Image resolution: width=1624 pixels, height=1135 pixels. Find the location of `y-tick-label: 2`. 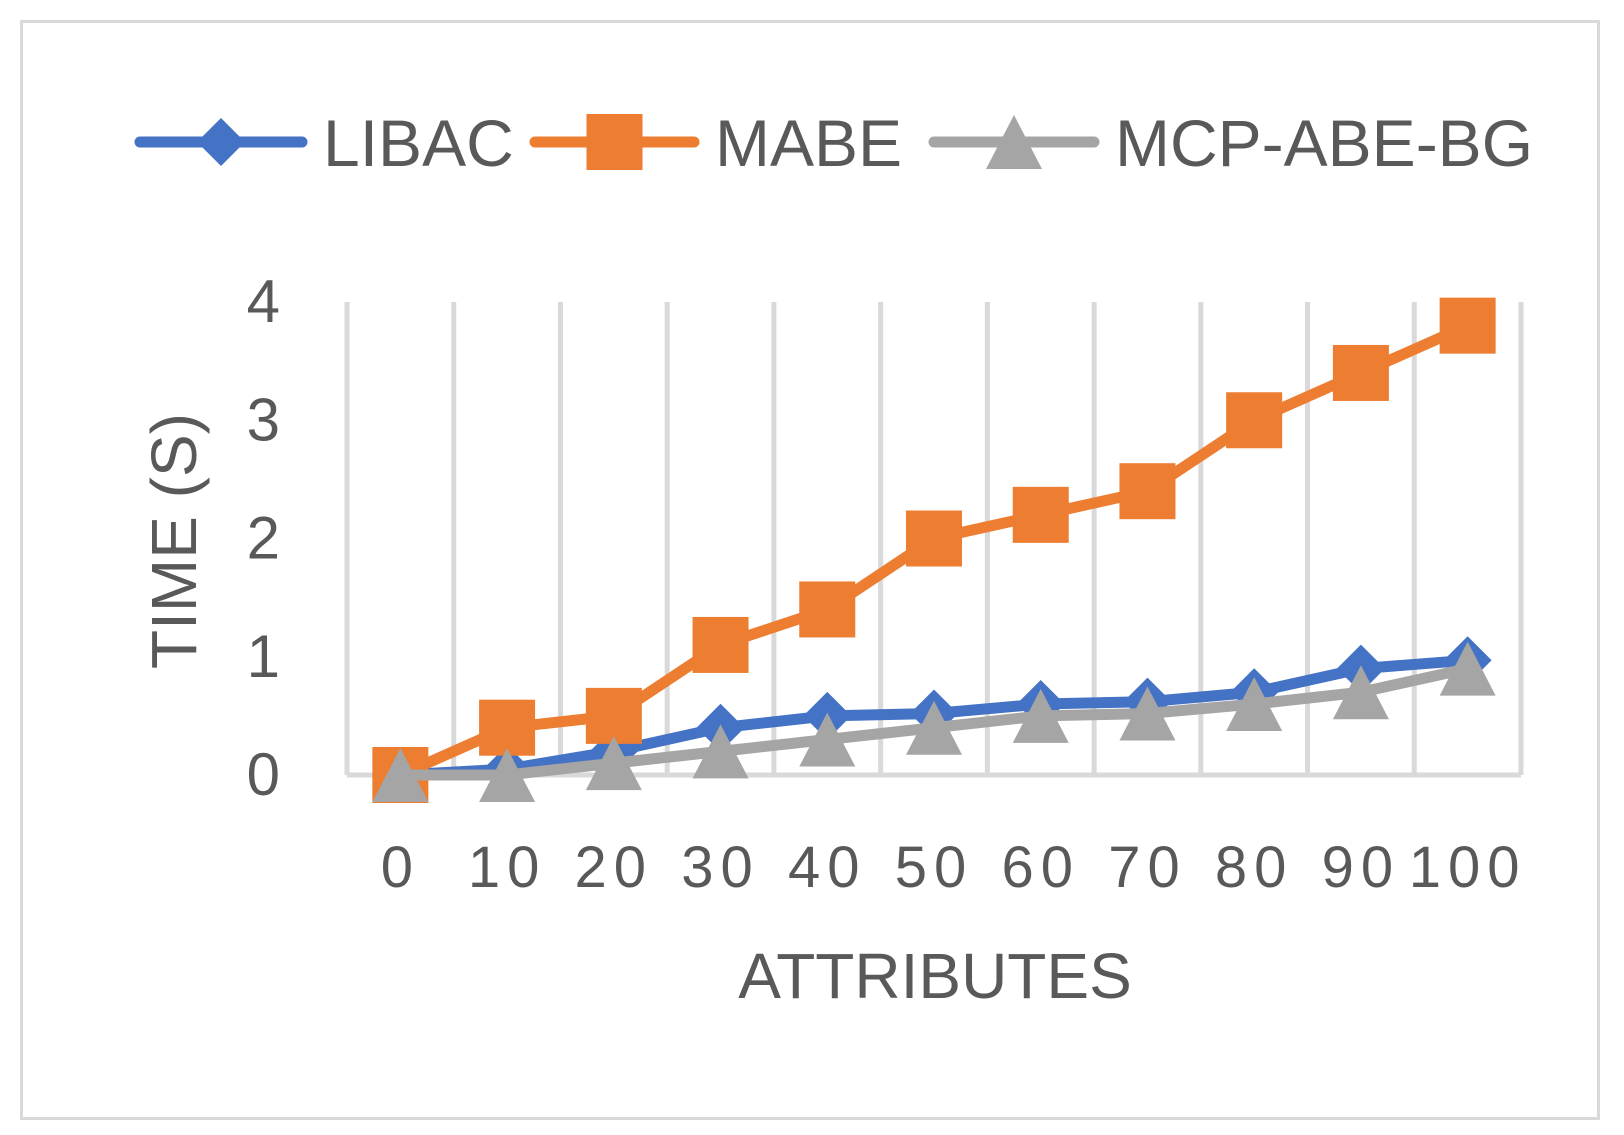

y-tick-label: 2 is located at coordinates (263, 538).